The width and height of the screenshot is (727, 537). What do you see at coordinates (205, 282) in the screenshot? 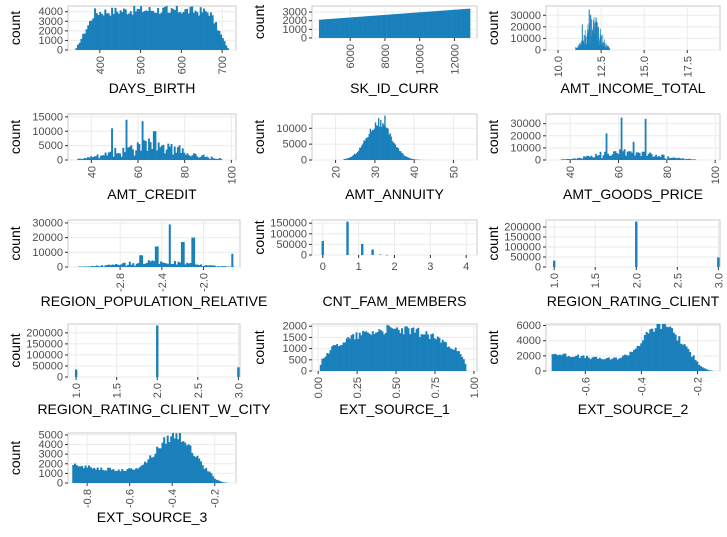
I see `x-tick-label: -2.0` at bounding box center [205, 282].